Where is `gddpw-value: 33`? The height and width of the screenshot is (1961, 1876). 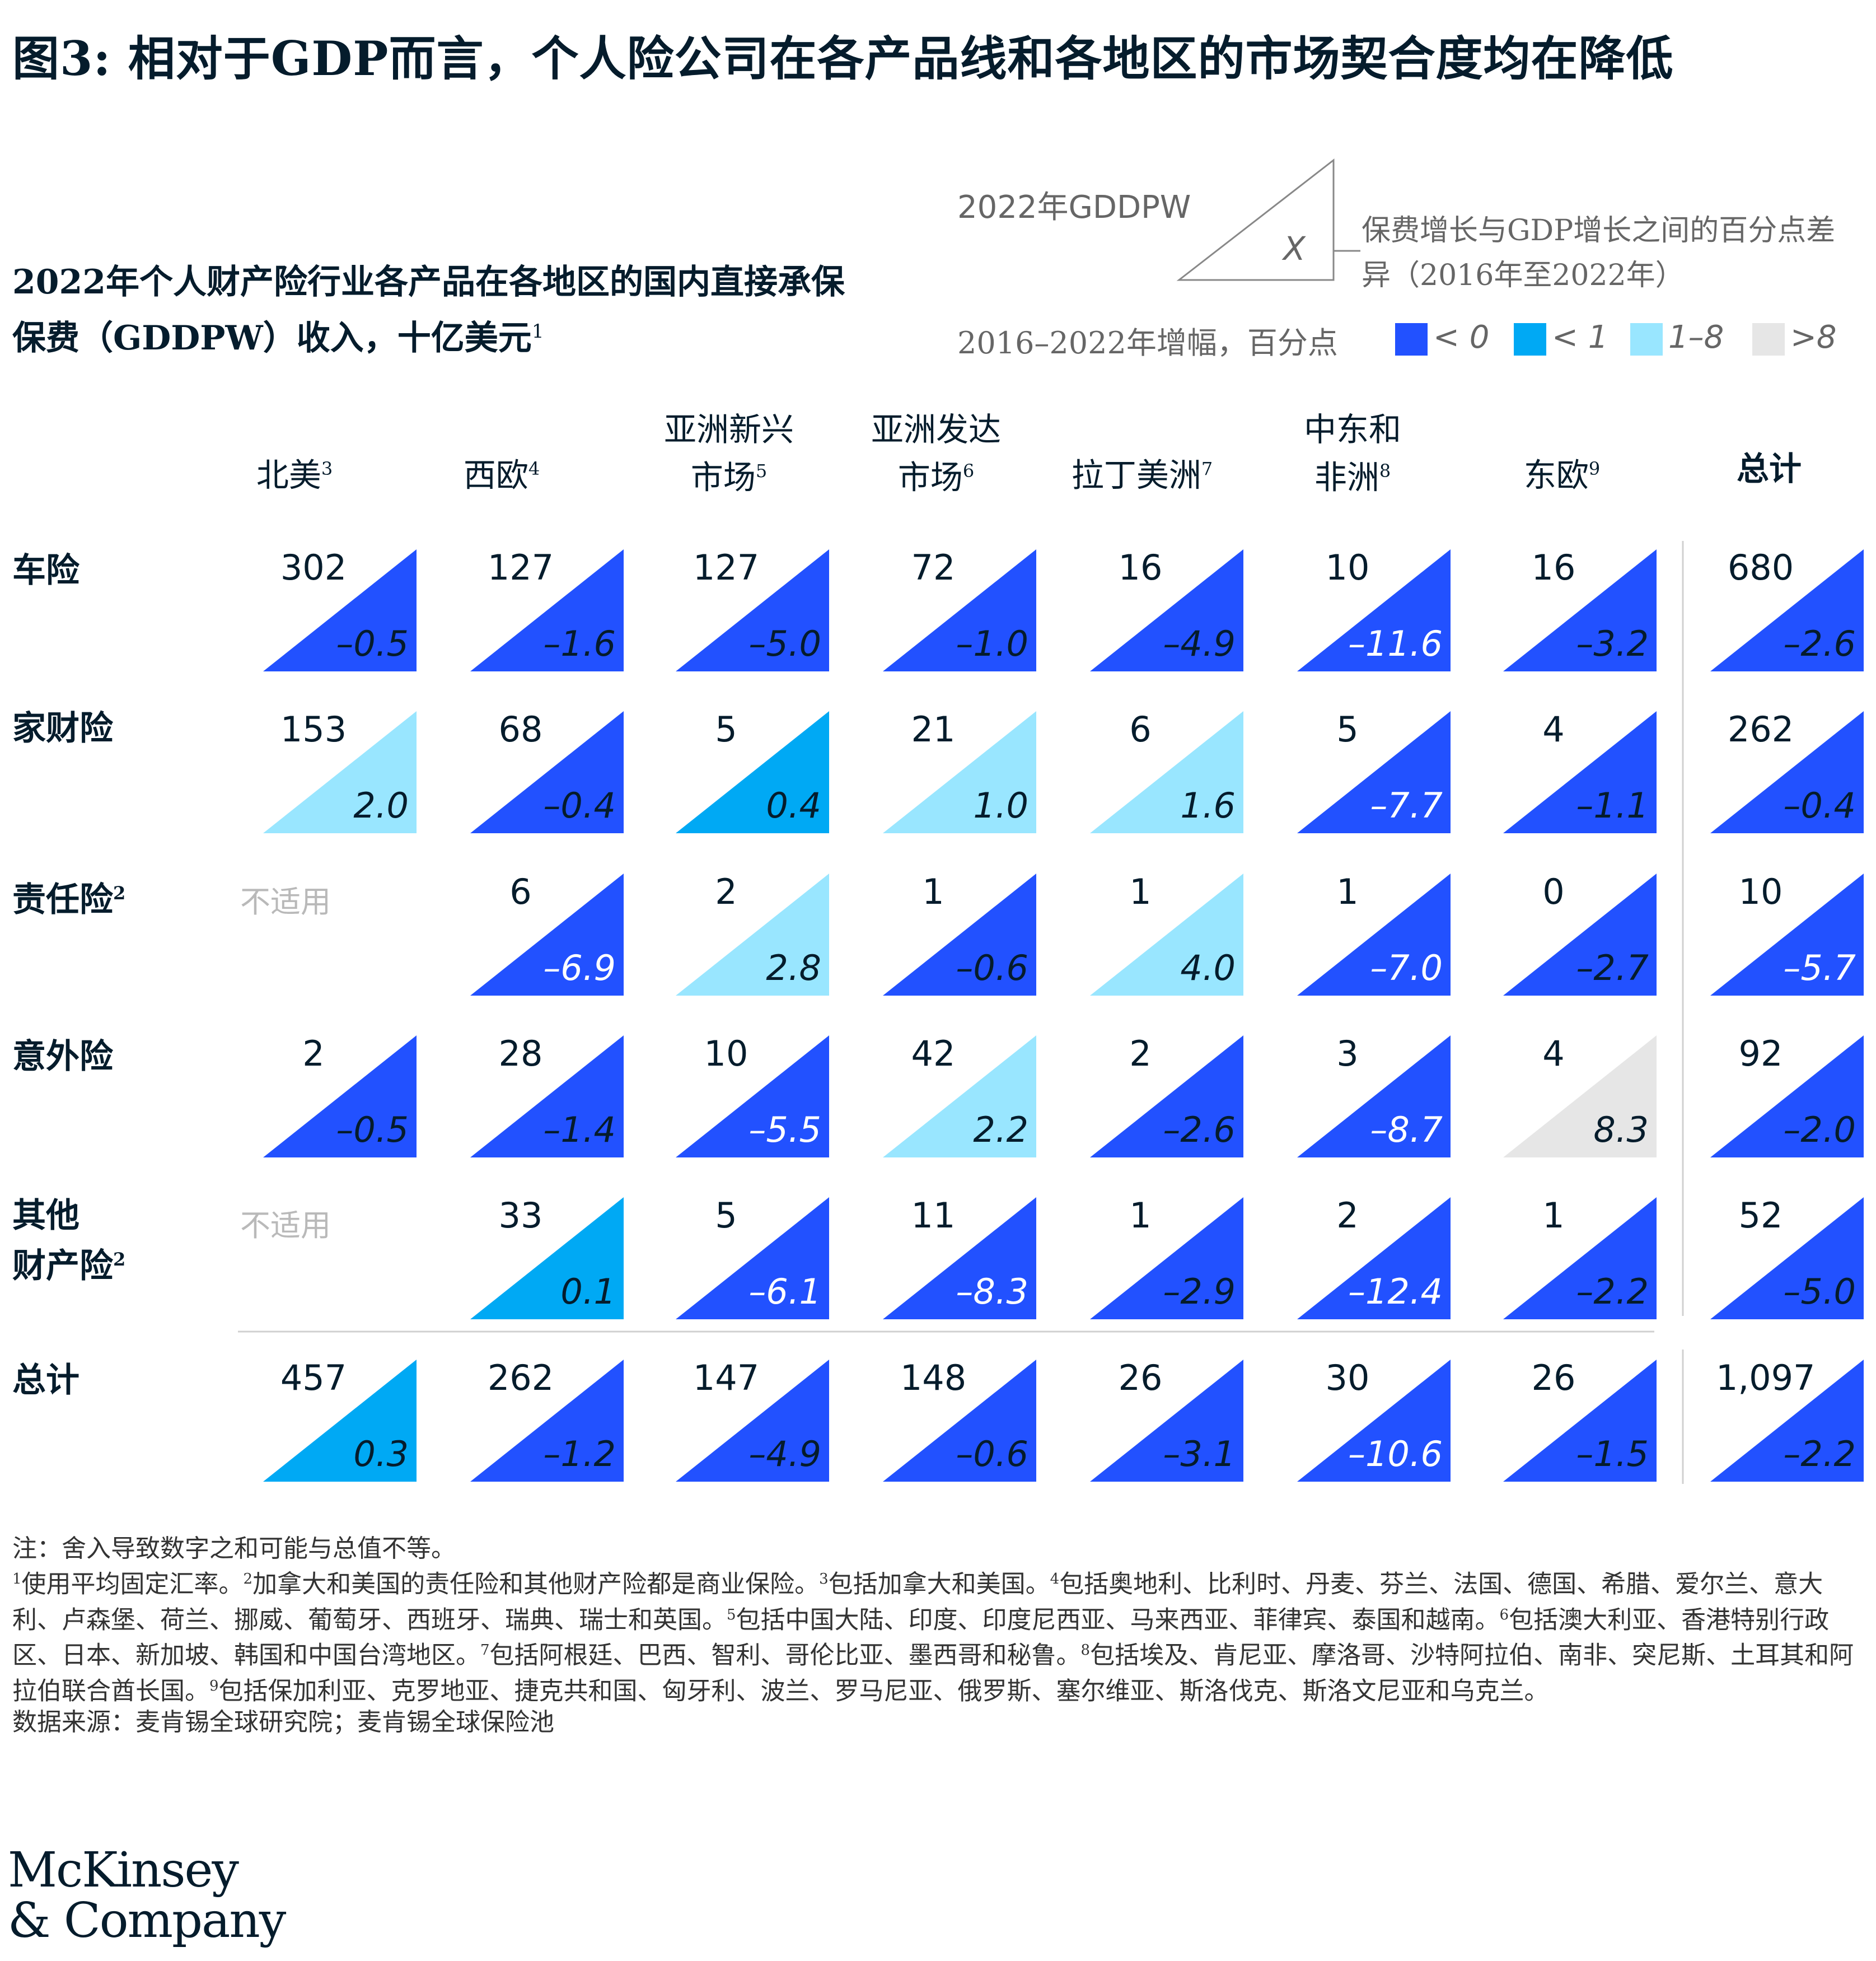 gddpw-value: 33 is located at coordinates (520, 1215).